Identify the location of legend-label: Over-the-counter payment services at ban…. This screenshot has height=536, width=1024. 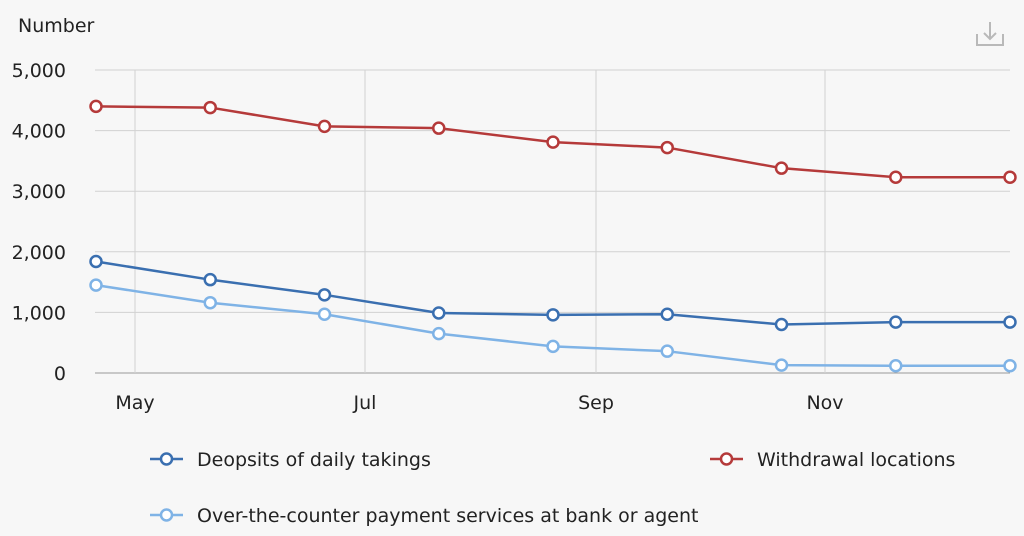
(447, 516).